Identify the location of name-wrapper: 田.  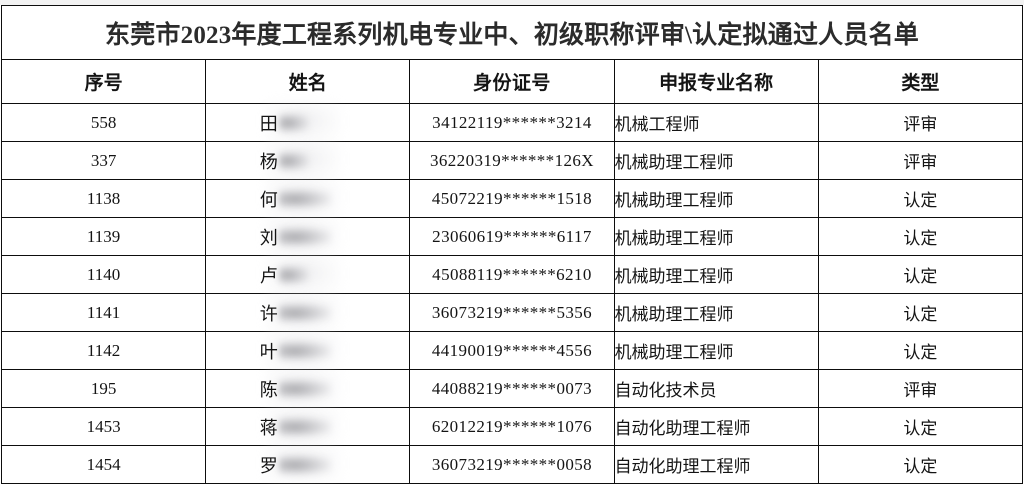
(307, 120).